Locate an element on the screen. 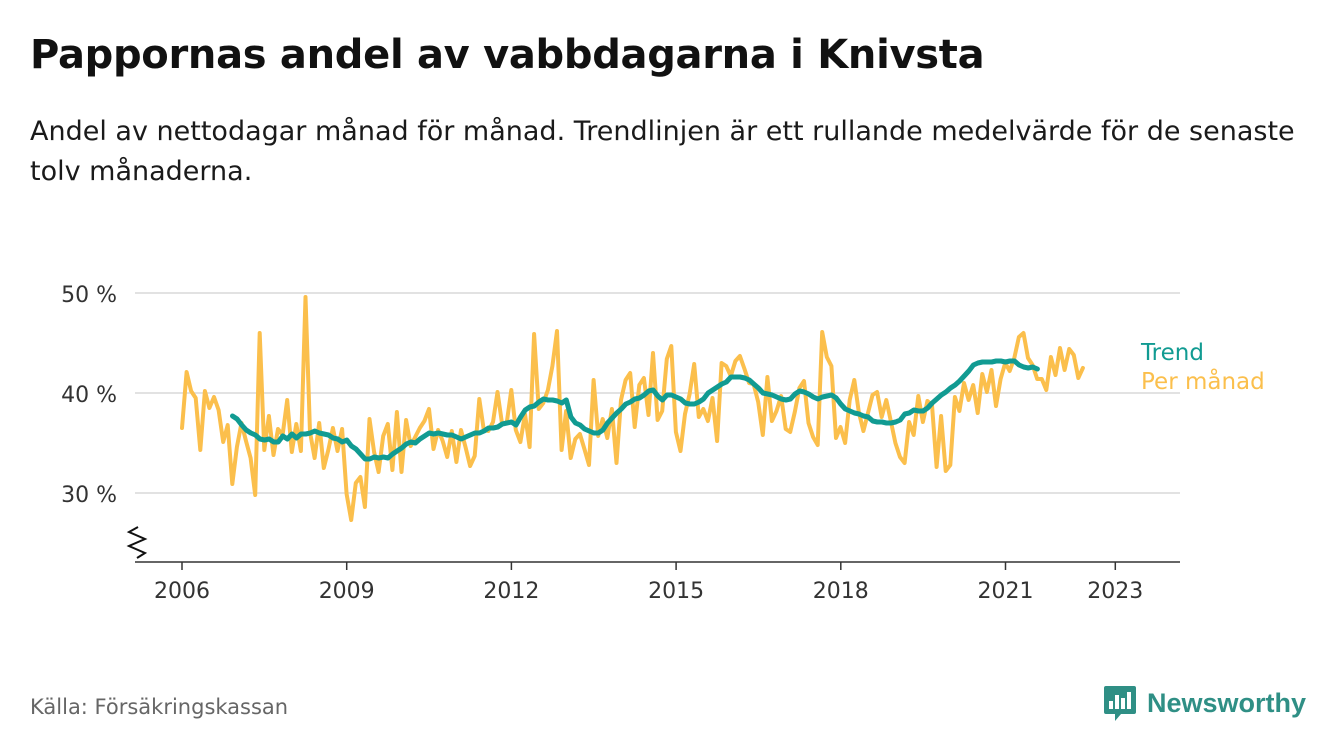 The width and height of the screenshot is (1340, 753). y-tick-label: 50 % is located at coordinates (89, 295).